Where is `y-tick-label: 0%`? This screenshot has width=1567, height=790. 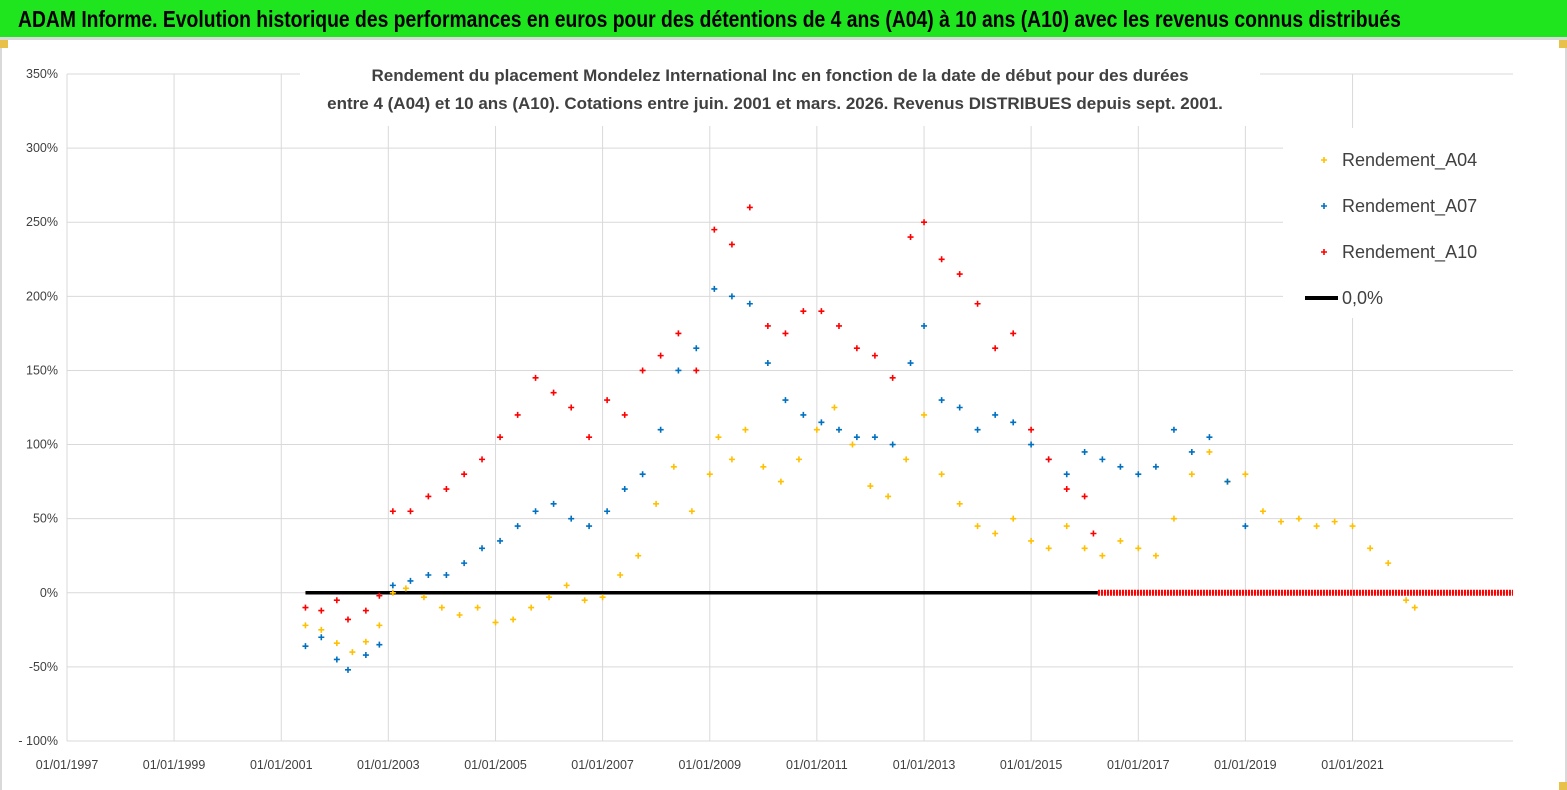 y-tick-label: 0% is located at coordinates (49, 593).